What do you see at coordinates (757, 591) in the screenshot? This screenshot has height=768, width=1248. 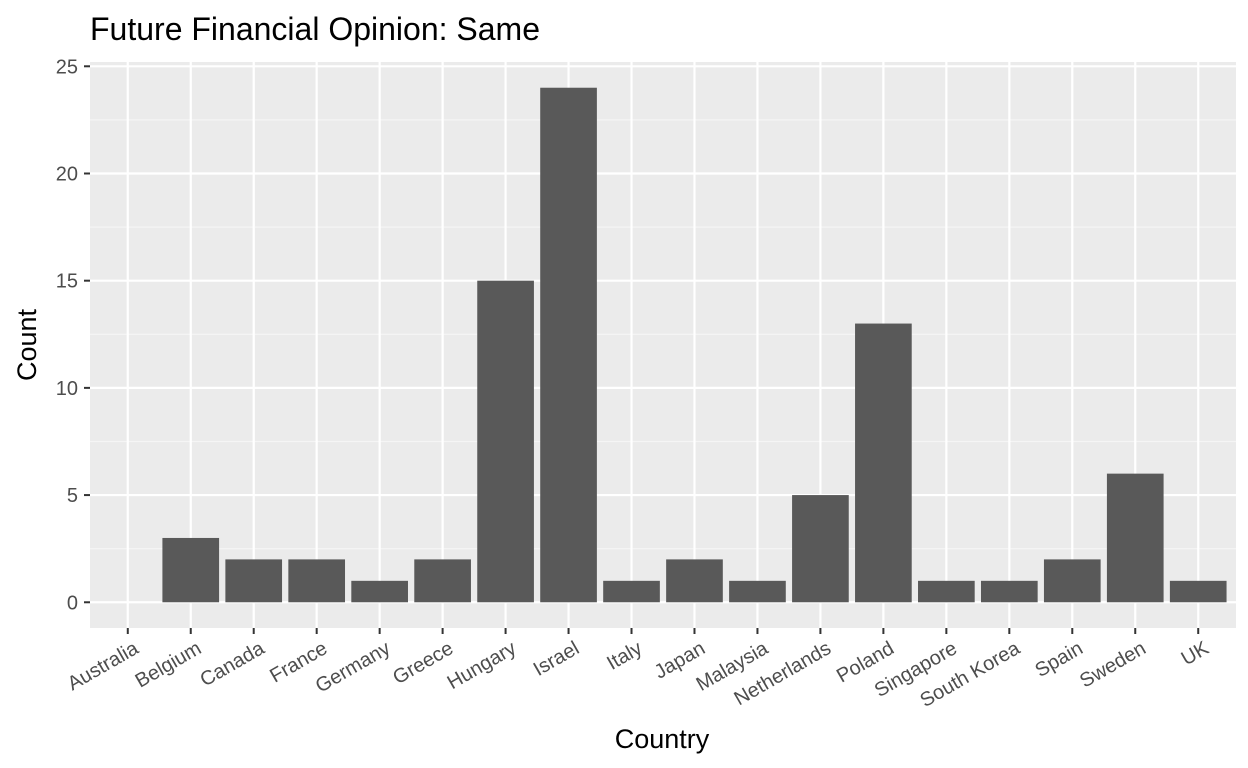 I see `bar-malaysia` at bounding box center [757, 591].